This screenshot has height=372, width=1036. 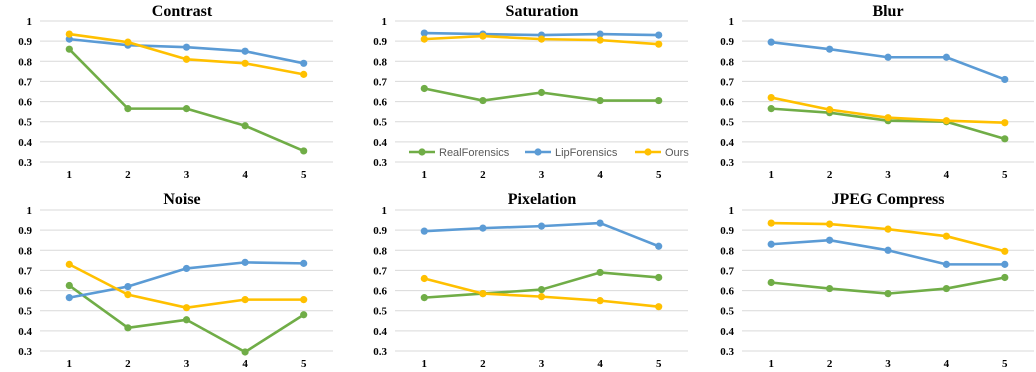 I want to click on series-line-realforensics, so click(x=187, y=100).